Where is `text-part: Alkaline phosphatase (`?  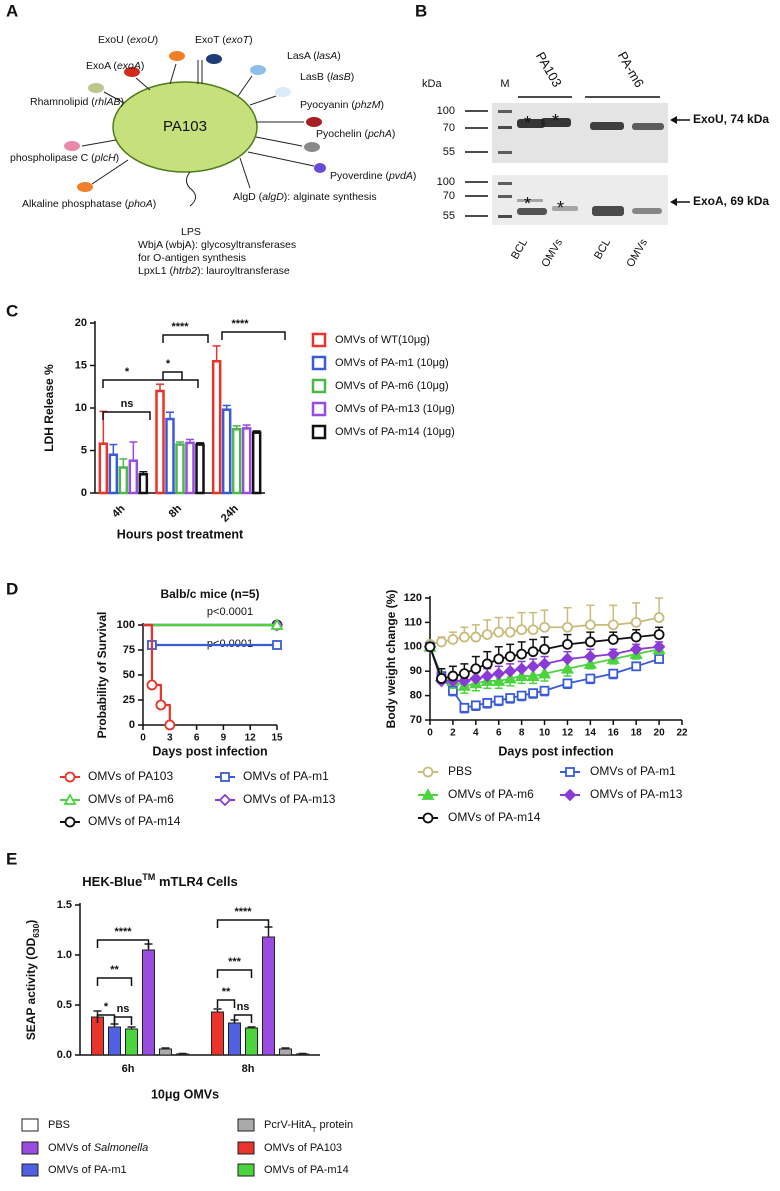 text-part: Alkaline phosphatase ( is located at coordinates (75, 204).